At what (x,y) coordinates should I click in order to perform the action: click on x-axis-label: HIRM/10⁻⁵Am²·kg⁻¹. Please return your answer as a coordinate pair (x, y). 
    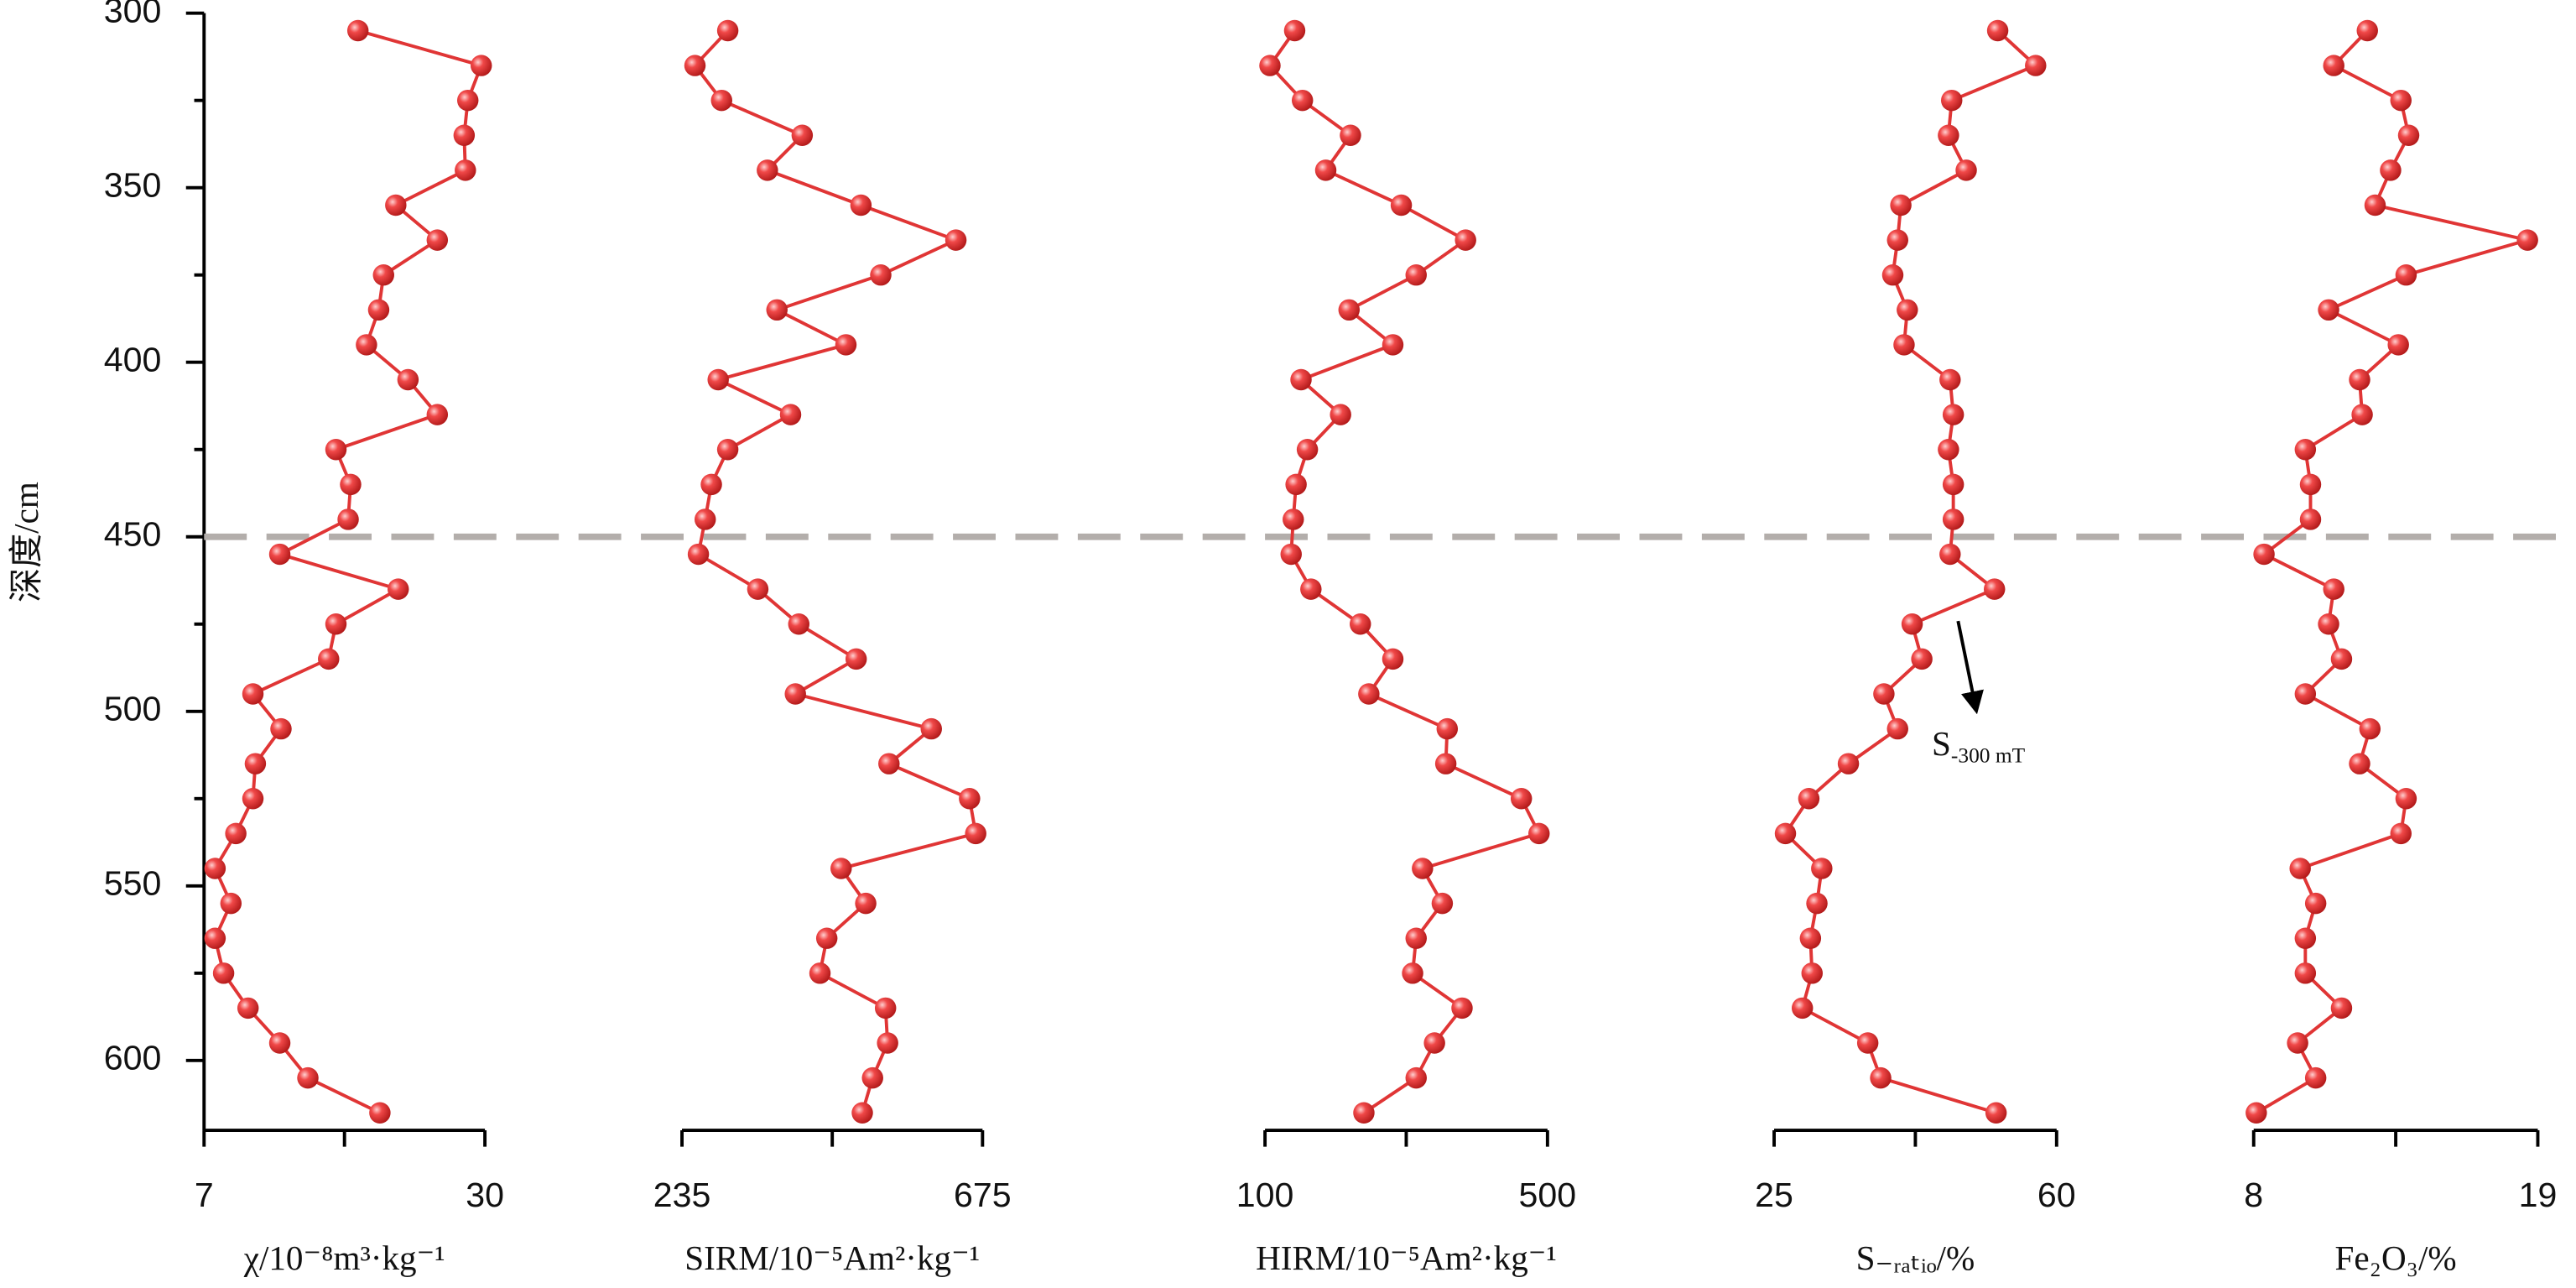
    Looking at the image, I should click on (1406, 1257).